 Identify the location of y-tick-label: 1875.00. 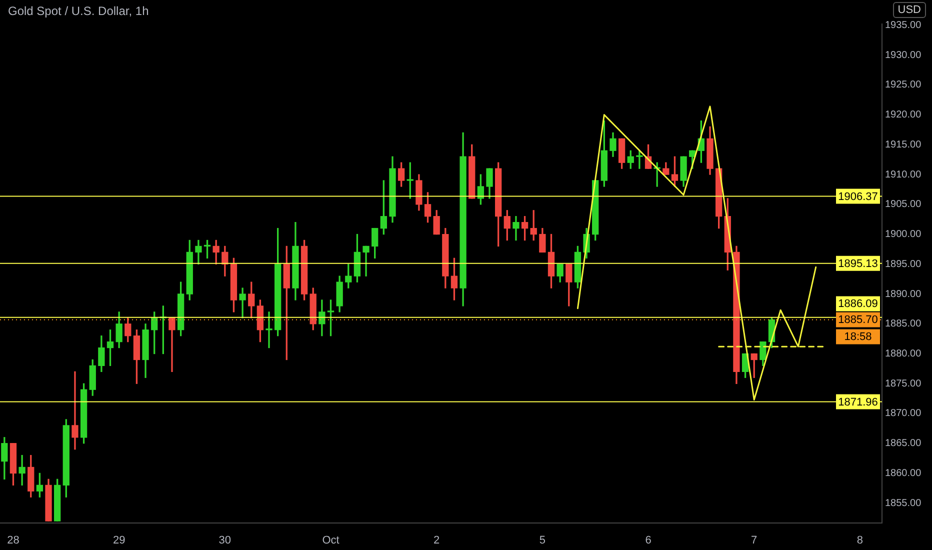
(903, 384).